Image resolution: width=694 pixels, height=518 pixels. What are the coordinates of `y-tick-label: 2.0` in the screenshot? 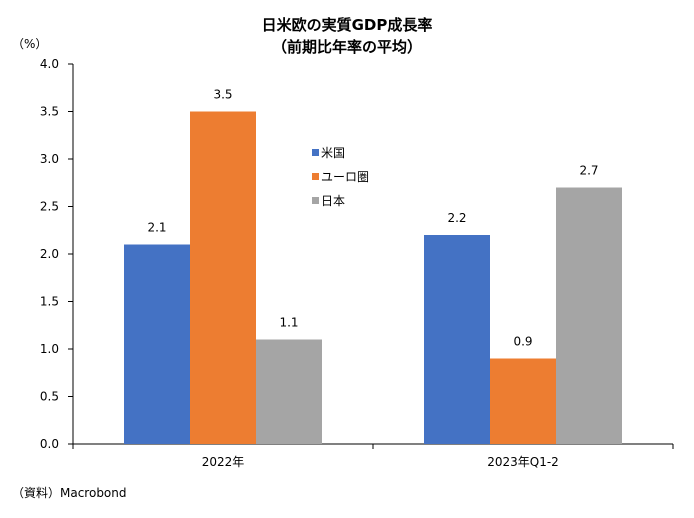 It's located at (49, 254).